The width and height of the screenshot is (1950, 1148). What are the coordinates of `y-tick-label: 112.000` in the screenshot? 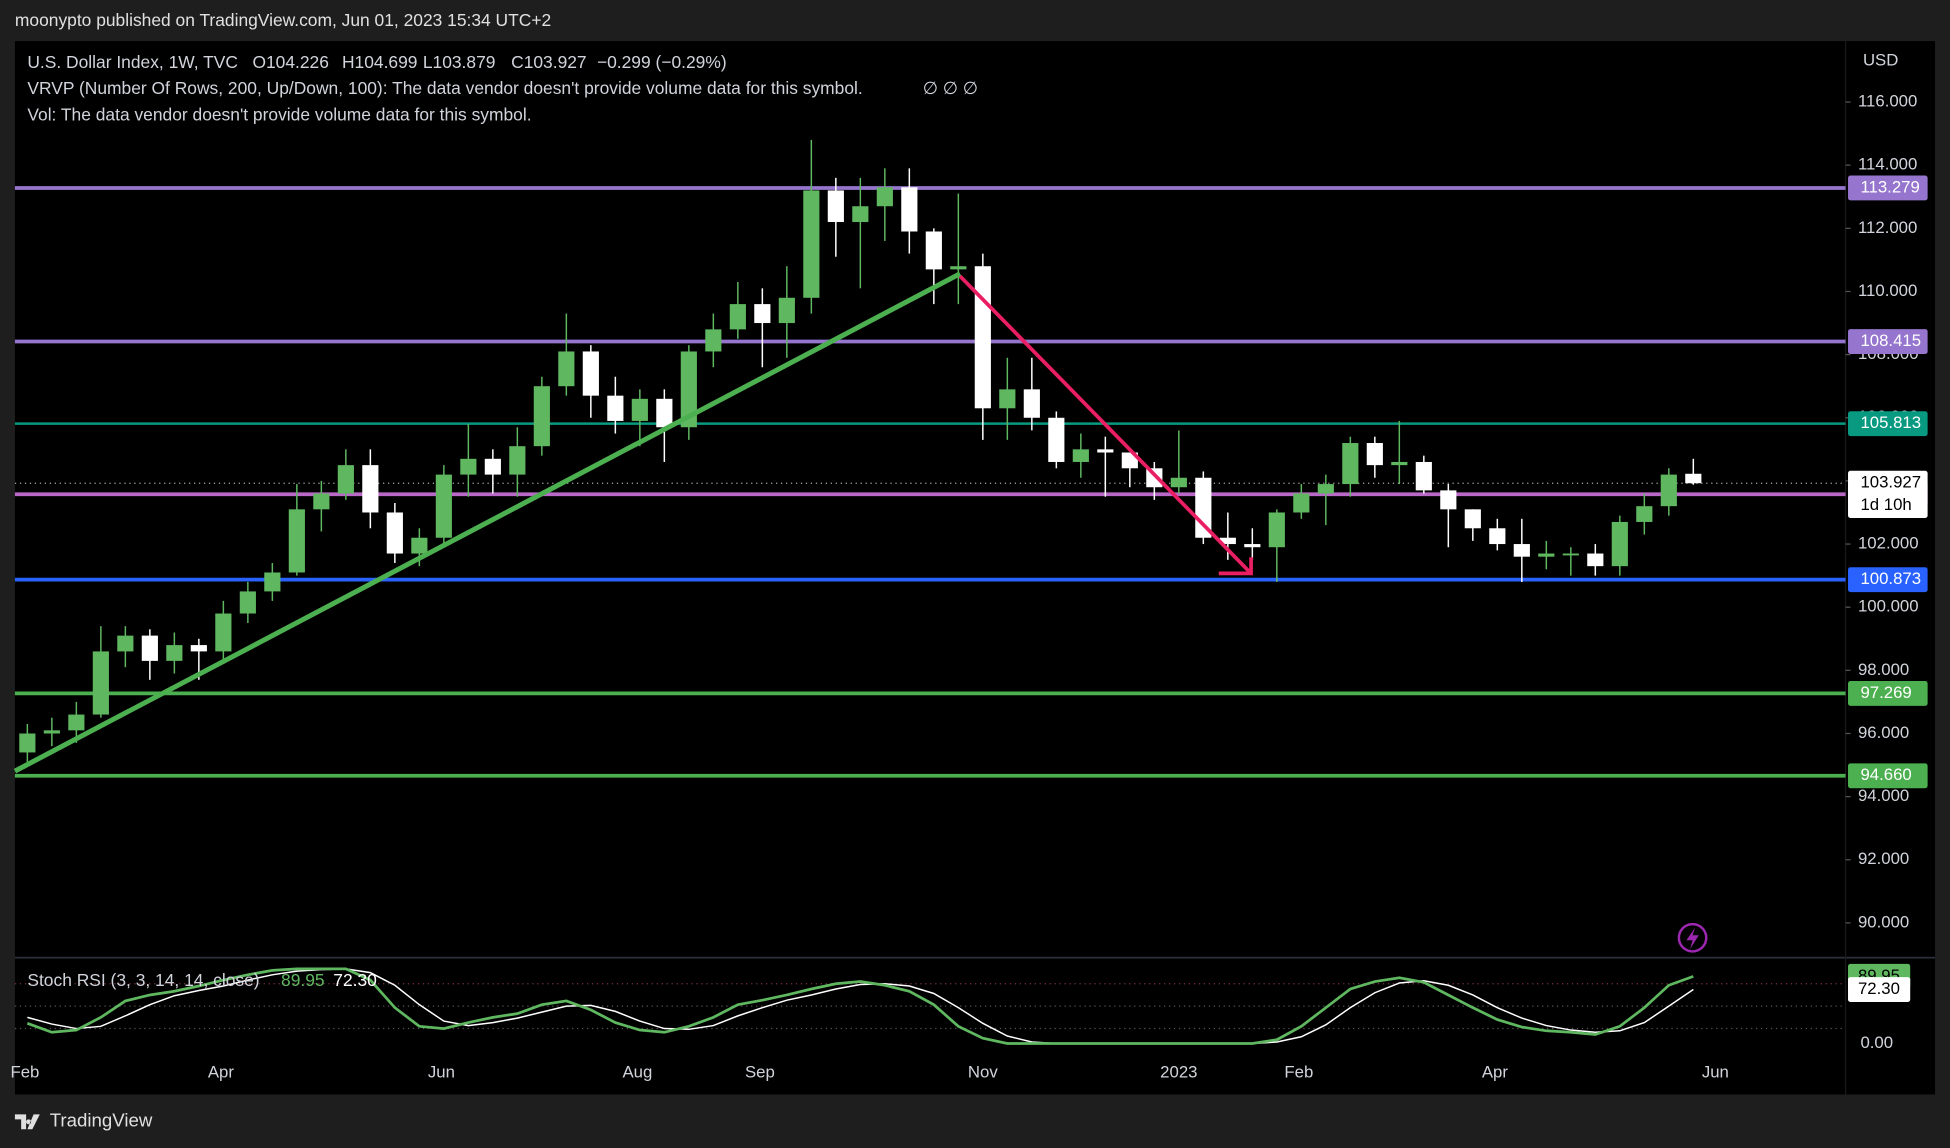 It's located at (1887, 227).